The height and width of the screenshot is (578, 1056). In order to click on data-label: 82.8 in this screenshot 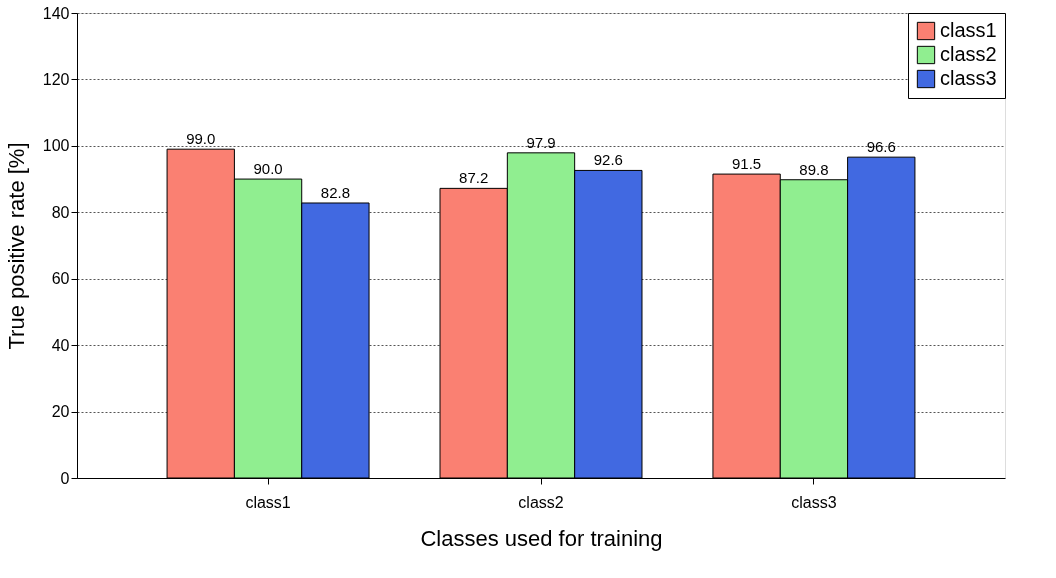, I will do `click(335, 192)`.